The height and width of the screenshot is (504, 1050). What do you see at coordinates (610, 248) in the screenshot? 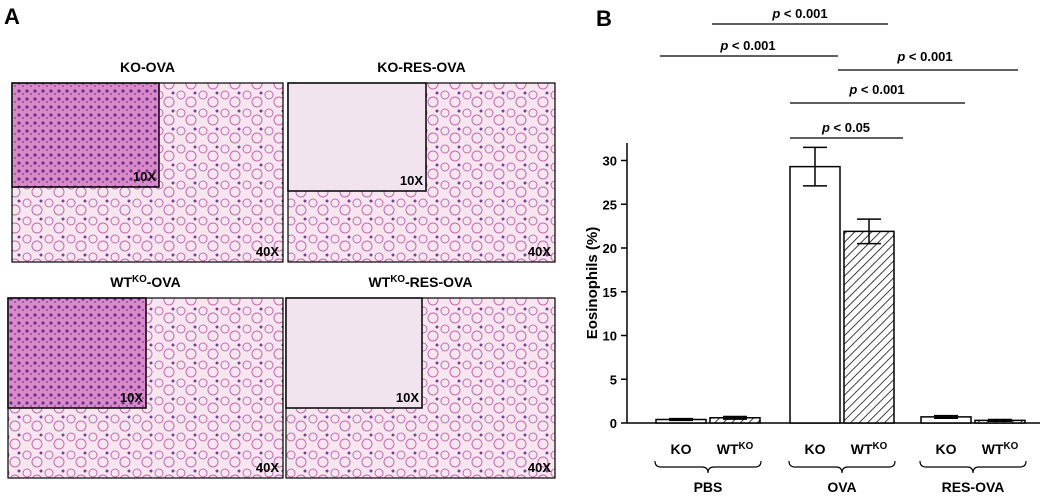
I see `y-tick-label: 20` at bounding box center [610, 248].